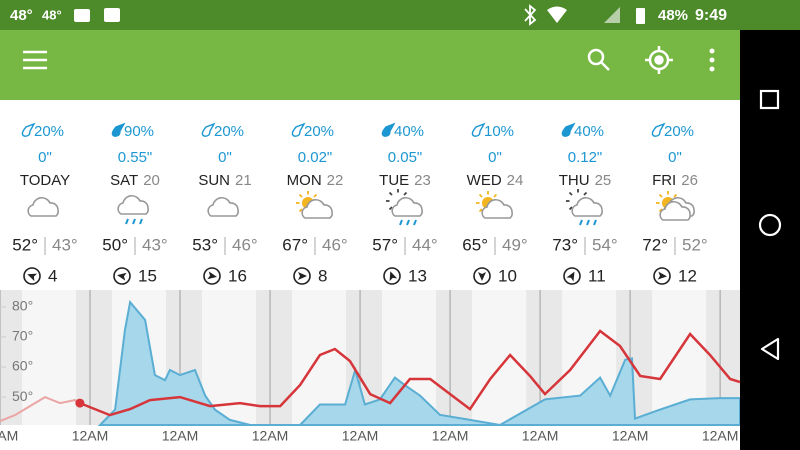 The width and height of the screenshot is (800, 450). I want to click on high-temp: 65°, so click(475, 244).